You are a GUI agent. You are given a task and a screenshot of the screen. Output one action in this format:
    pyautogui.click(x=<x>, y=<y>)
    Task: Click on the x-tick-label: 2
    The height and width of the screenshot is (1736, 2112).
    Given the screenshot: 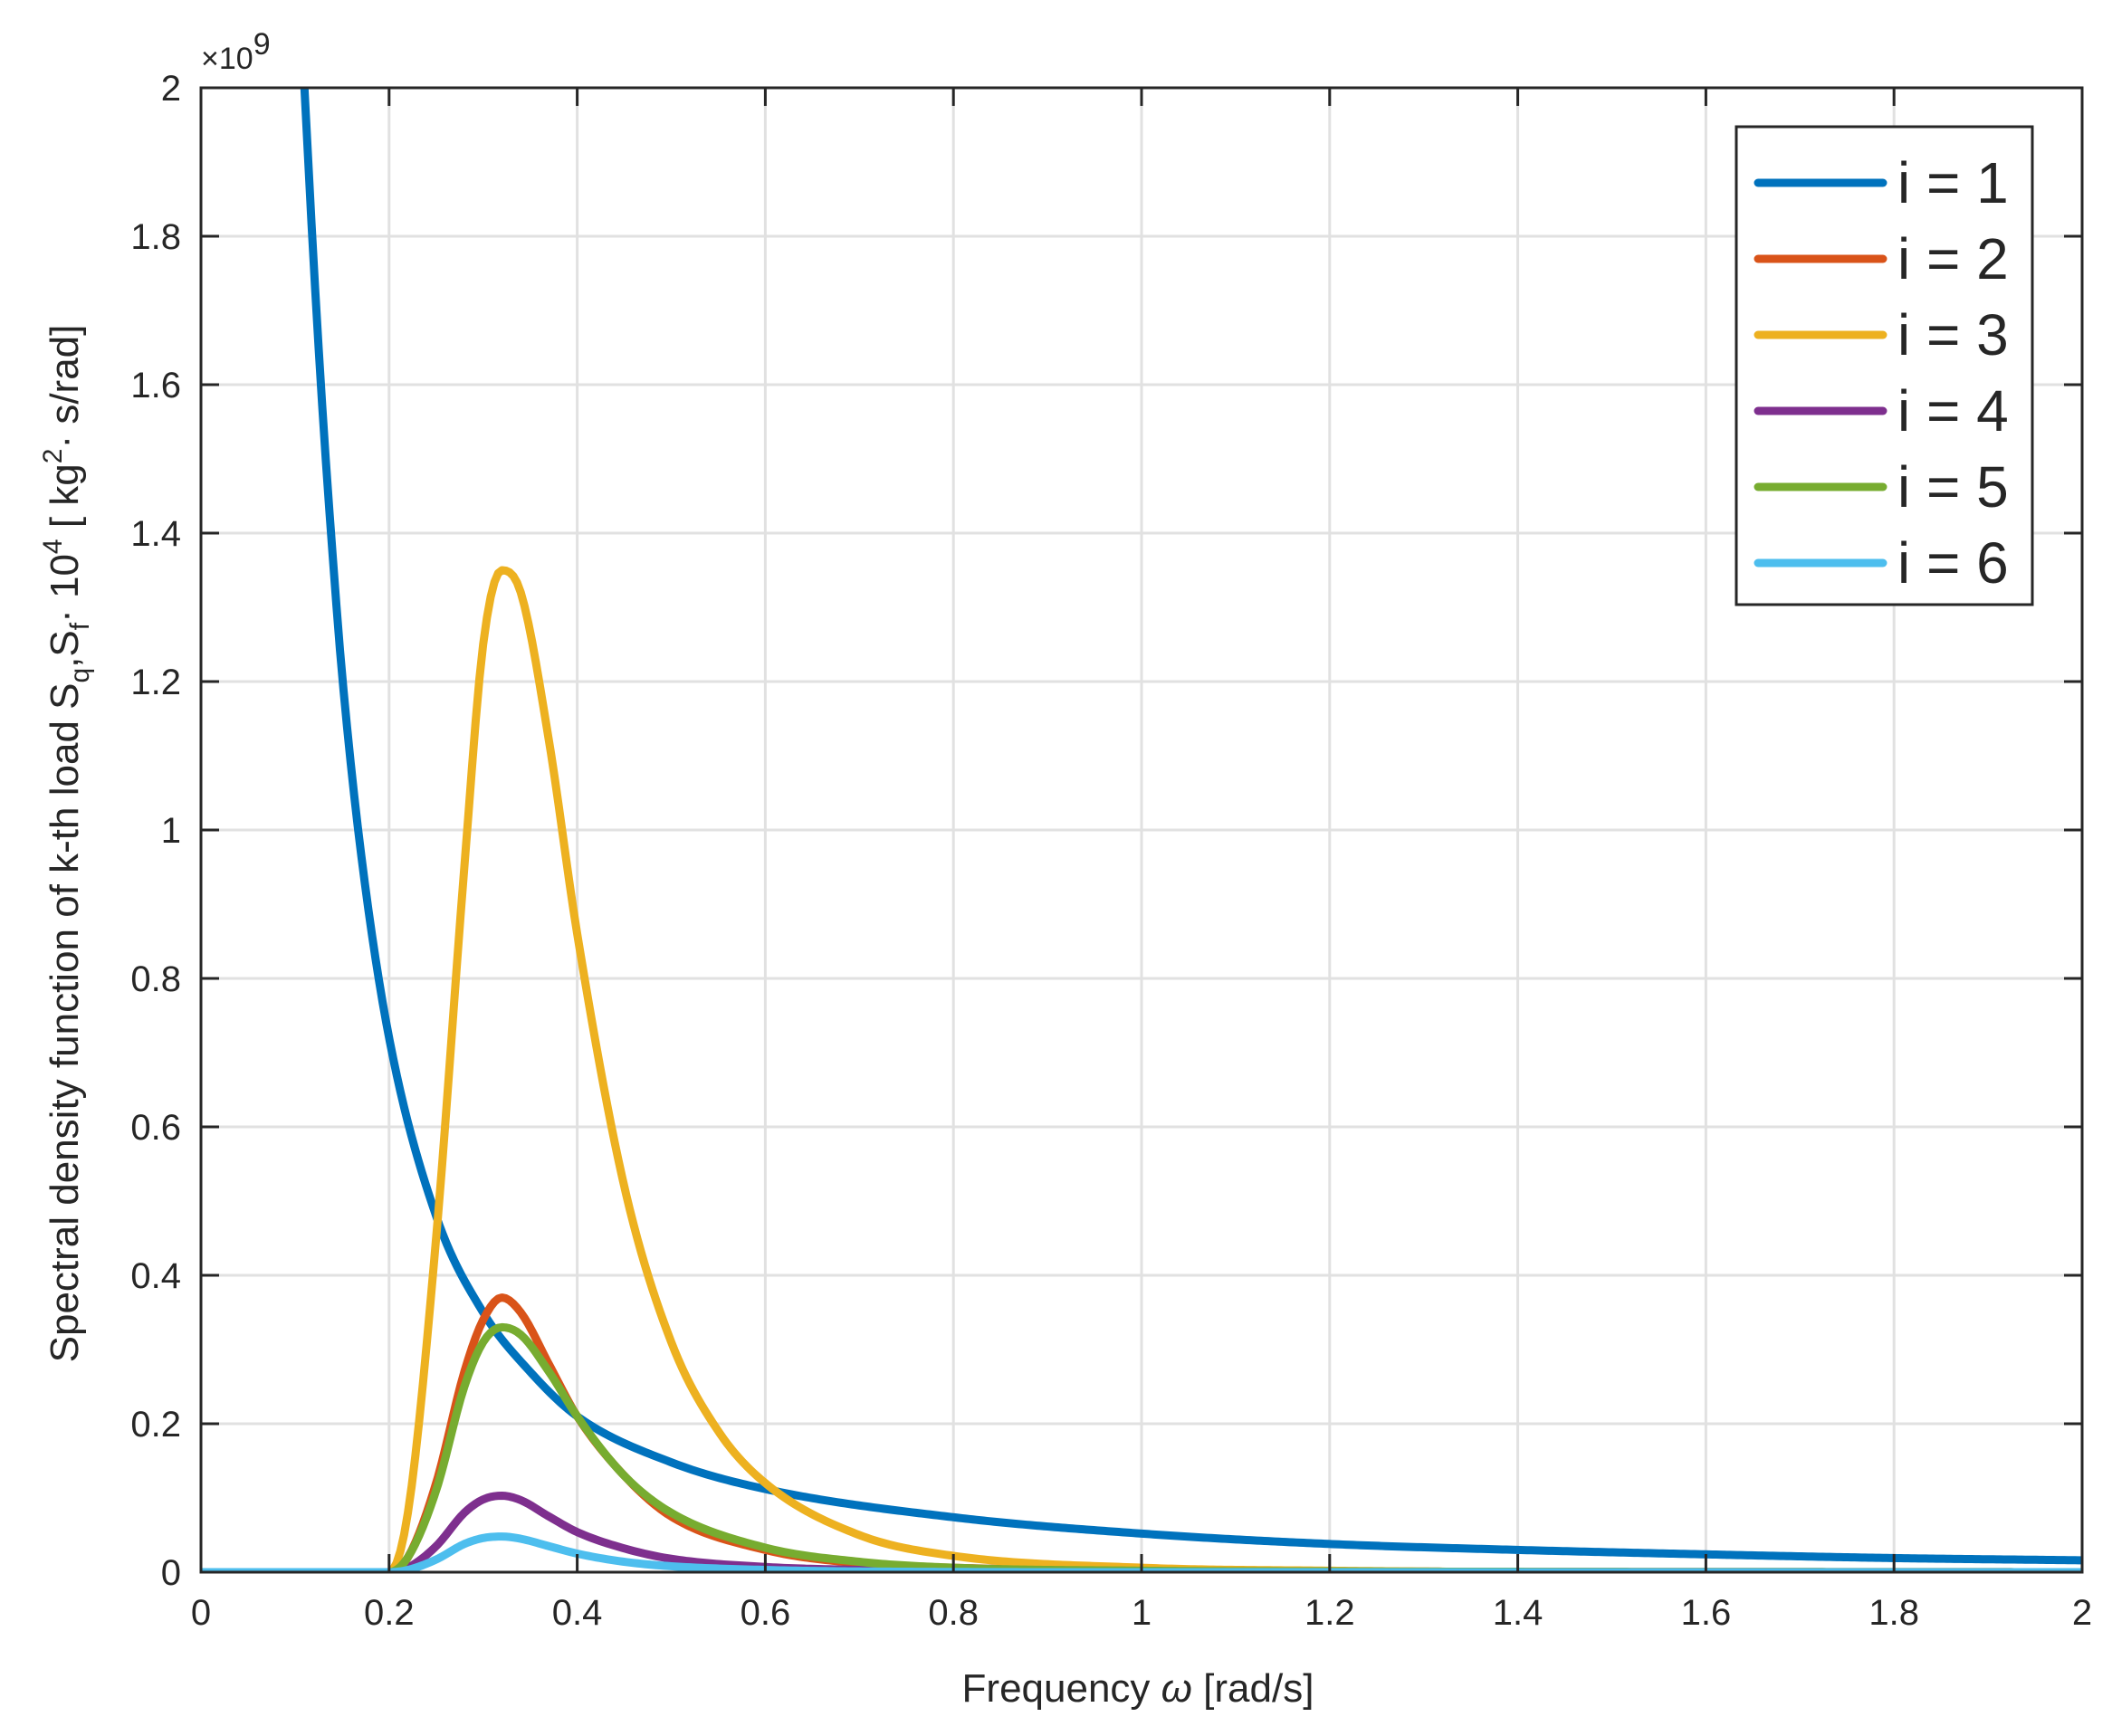 What is the action you would take?
    pyautogui.click(x=2082, y=1613)
    